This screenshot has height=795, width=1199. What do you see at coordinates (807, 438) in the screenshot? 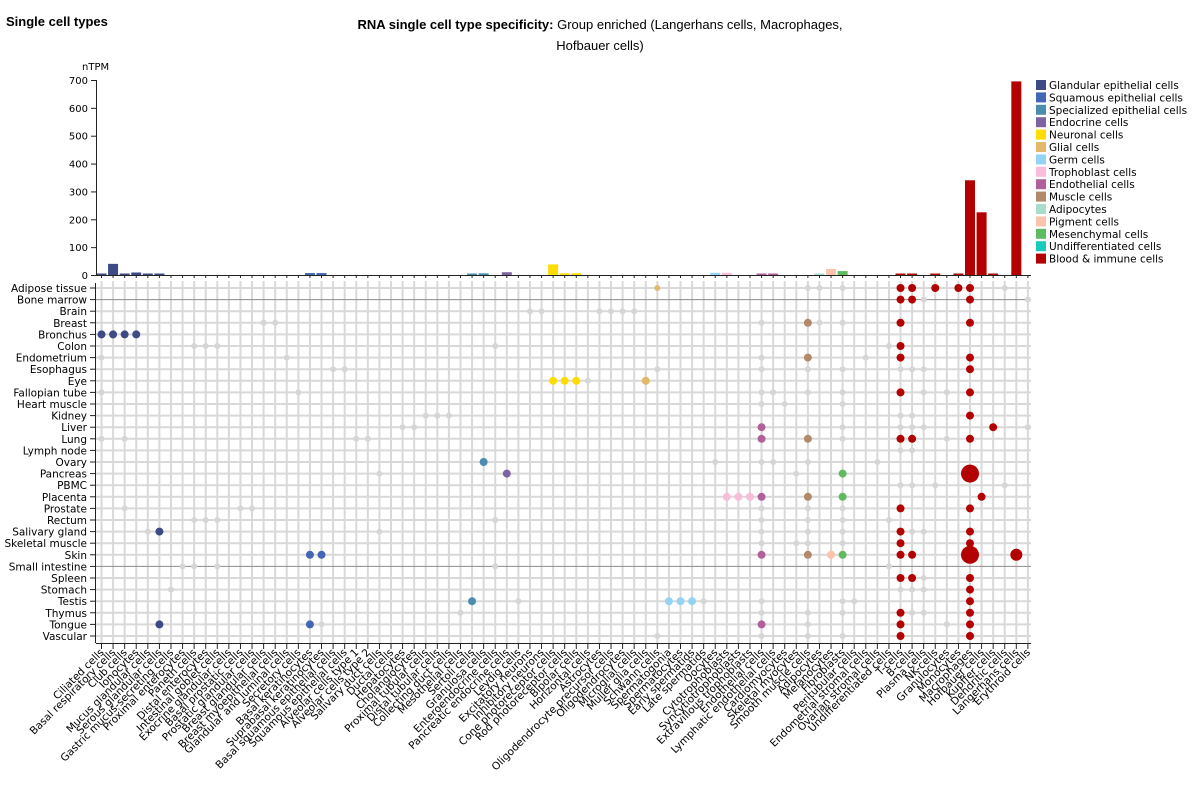
I see `expression-dot: Lung / Smooth muscle cells` at bounding box center [807, 438].